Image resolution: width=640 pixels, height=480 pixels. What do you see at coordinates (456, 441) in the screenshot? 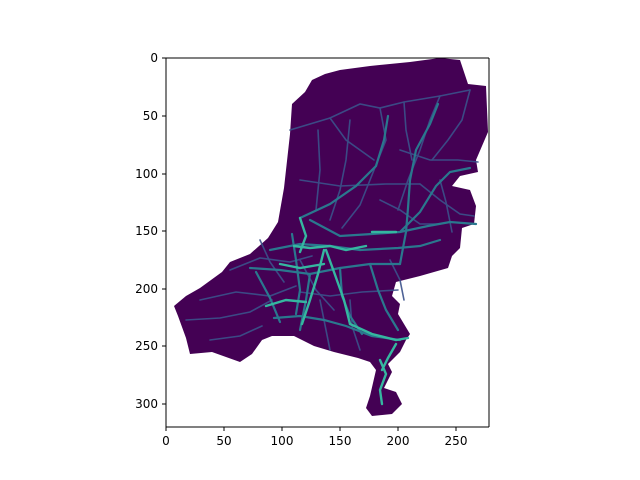
I see `x-tick-label: 250` at bounding box center [456, 441].